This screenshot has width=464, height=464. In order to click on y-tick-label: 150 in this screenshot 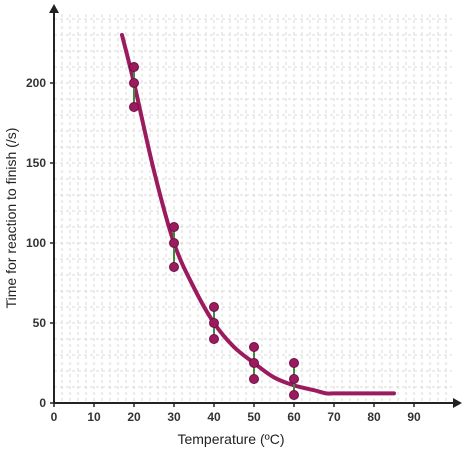, I will do `click(36, 163)`.